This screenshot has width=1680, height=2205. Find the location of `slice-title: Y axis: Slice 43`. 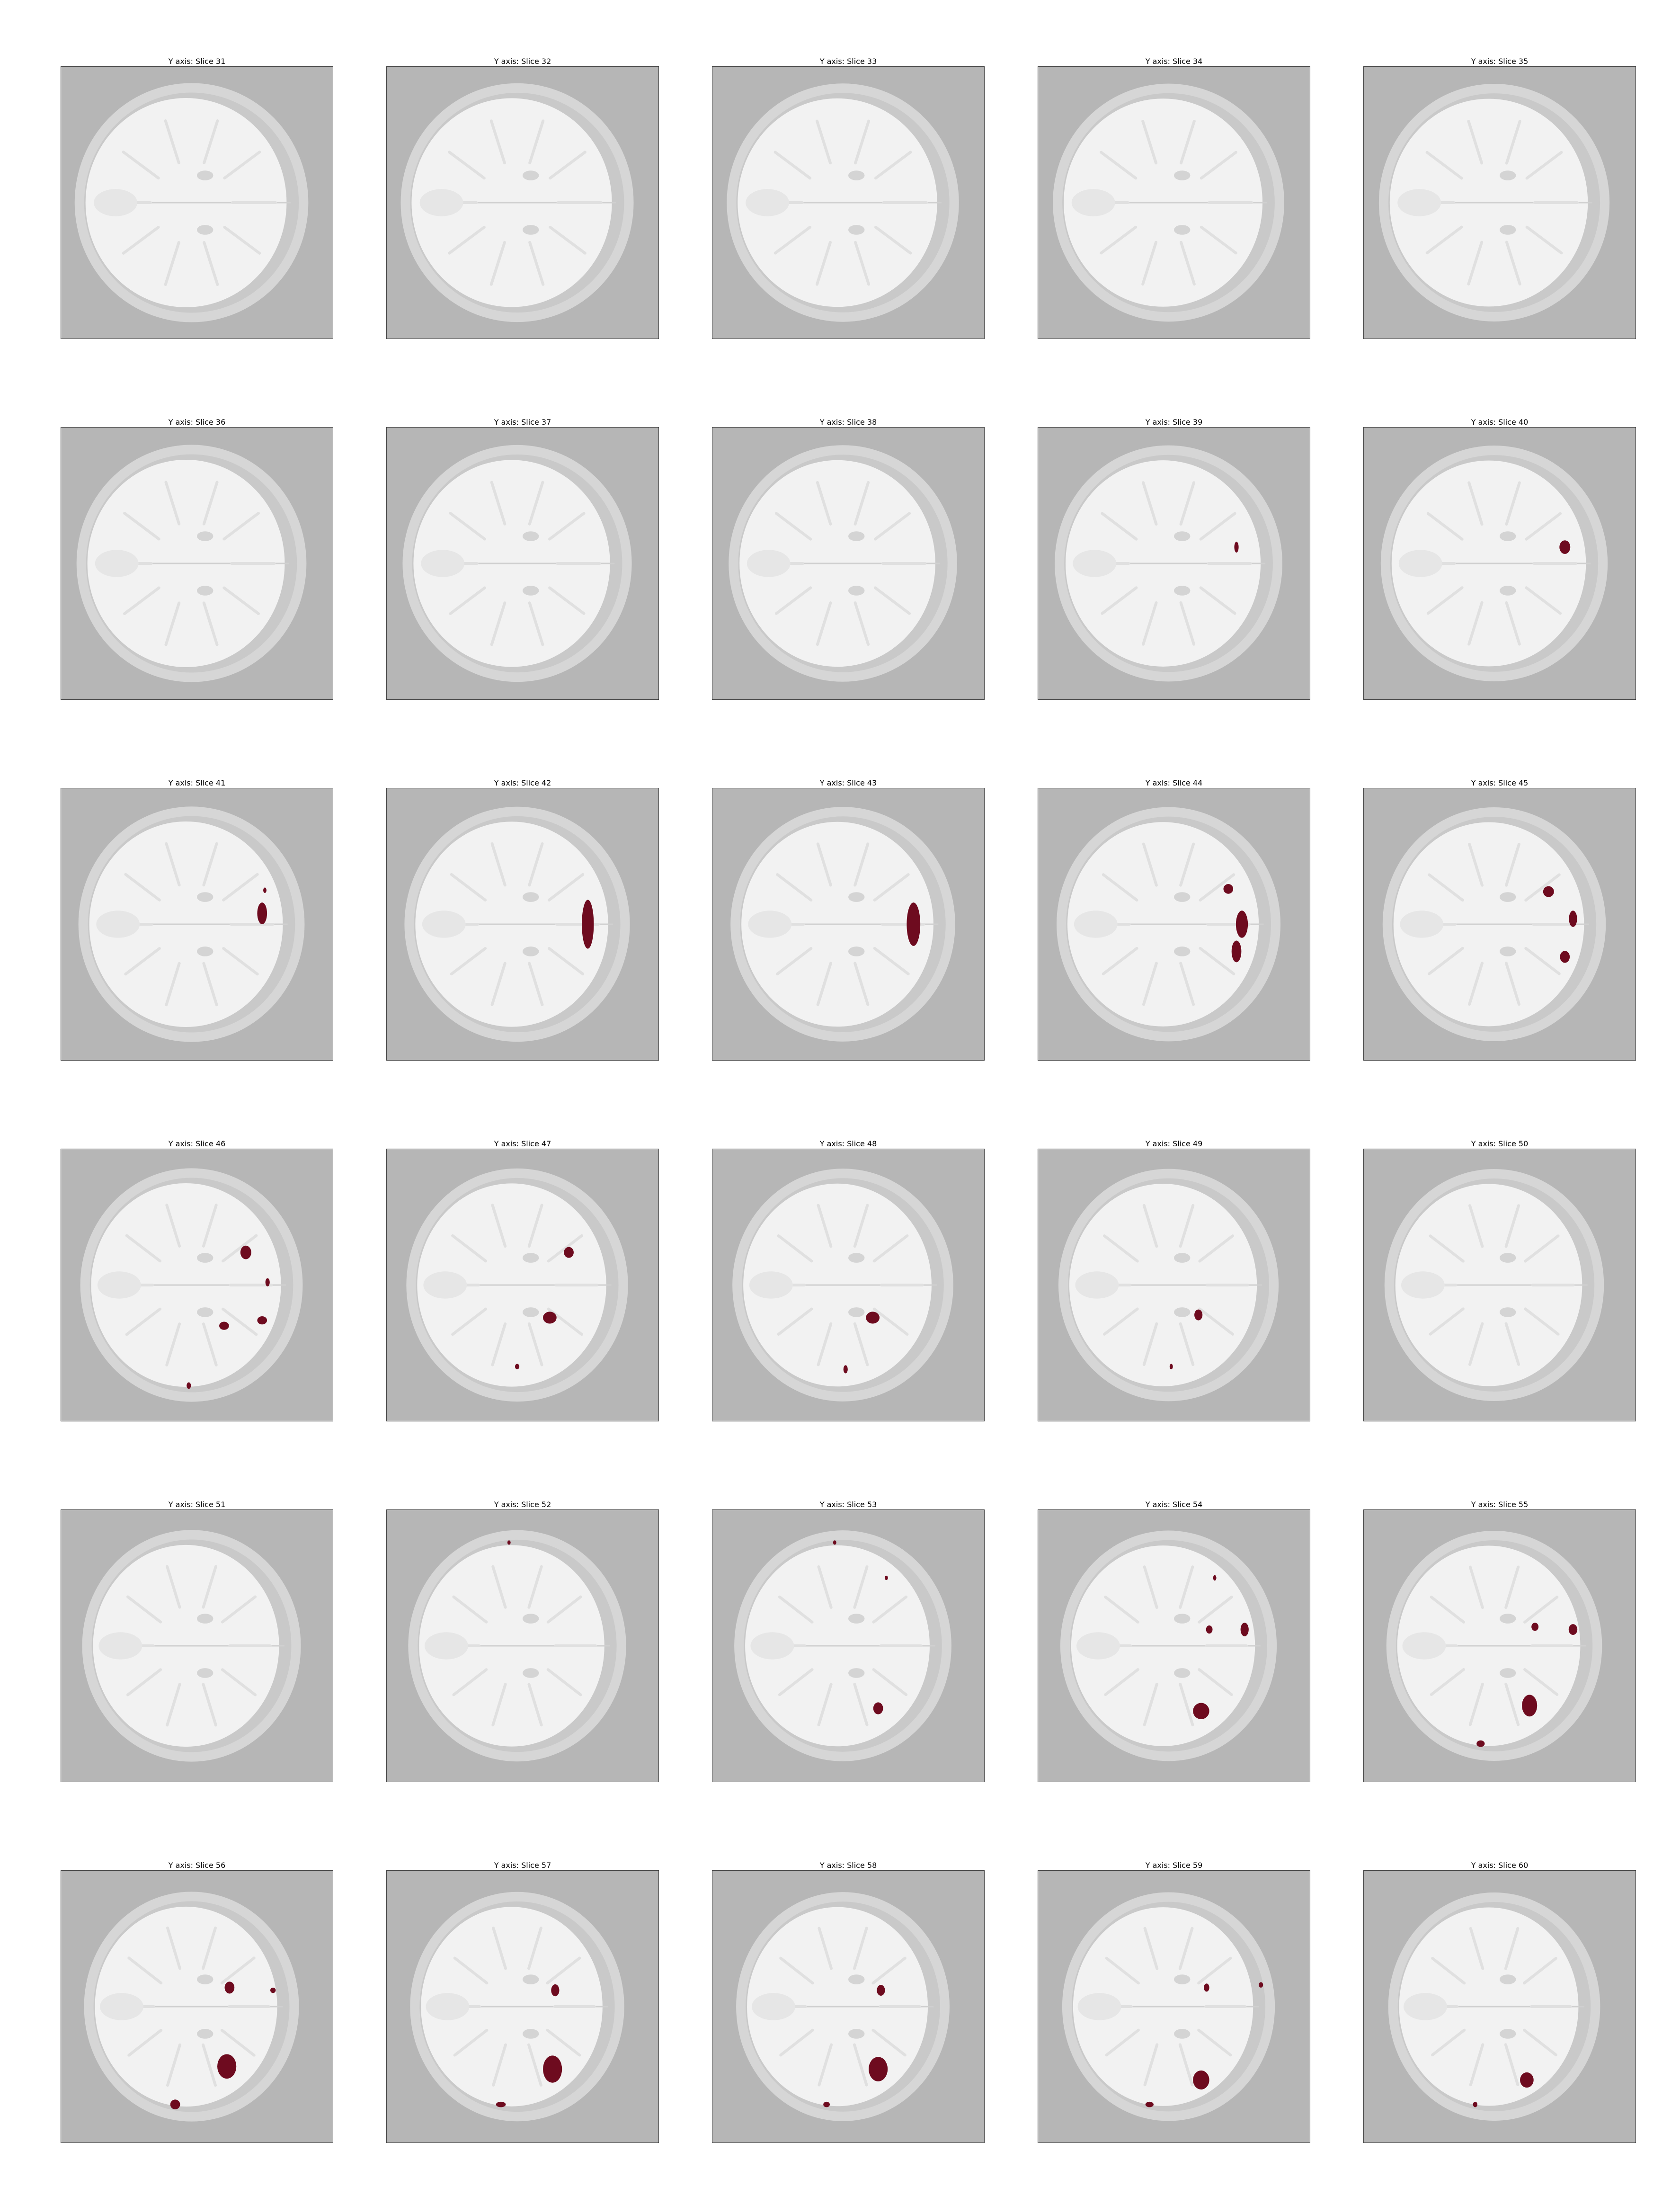

slice-title: Y axis: Slice 43 is located at coordinates (848, 783).